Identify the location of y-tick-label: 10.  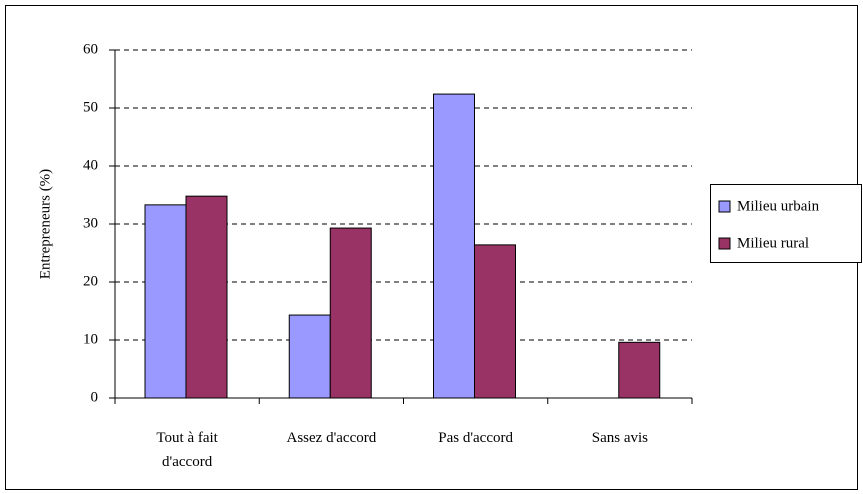
(90, 339).